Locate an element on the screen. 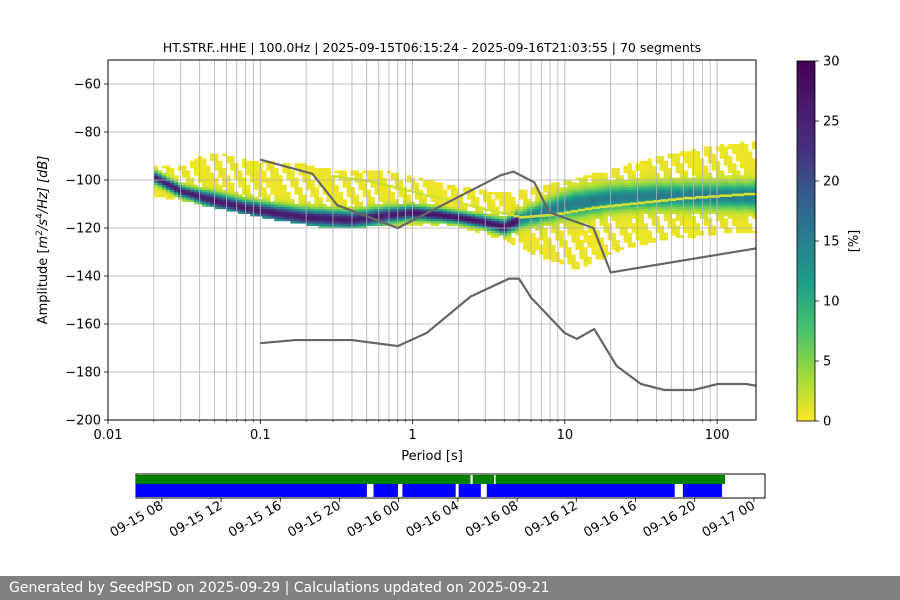 The height and width of the screenshot is (600, 900). psd-segment is located at coordinates (429, 490).